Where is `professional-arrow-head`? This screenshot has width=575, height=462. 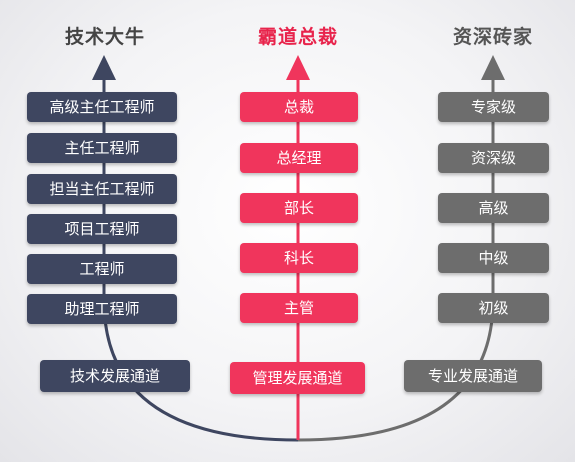 professional-arrow-head is located at coordinates (493, 67).